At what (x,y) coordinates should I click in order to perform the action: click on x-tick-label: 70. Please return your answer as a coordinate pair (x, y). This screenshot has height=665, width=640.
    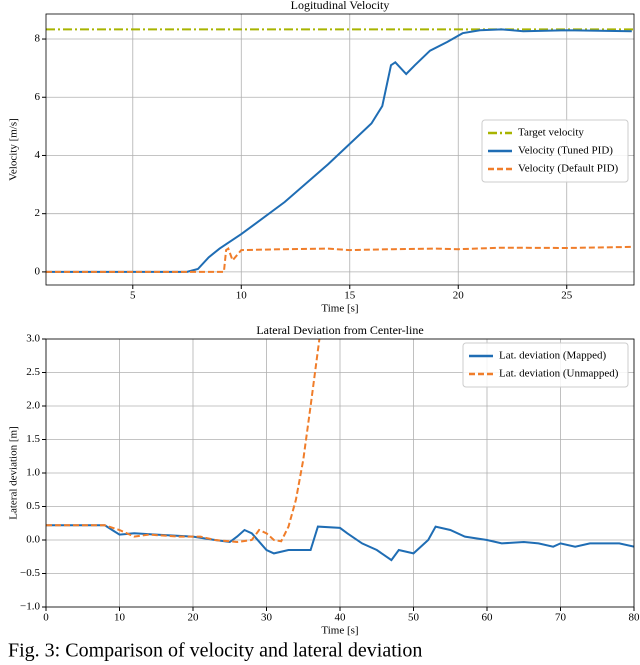
    Looking at the image, I should click on (561, 618).